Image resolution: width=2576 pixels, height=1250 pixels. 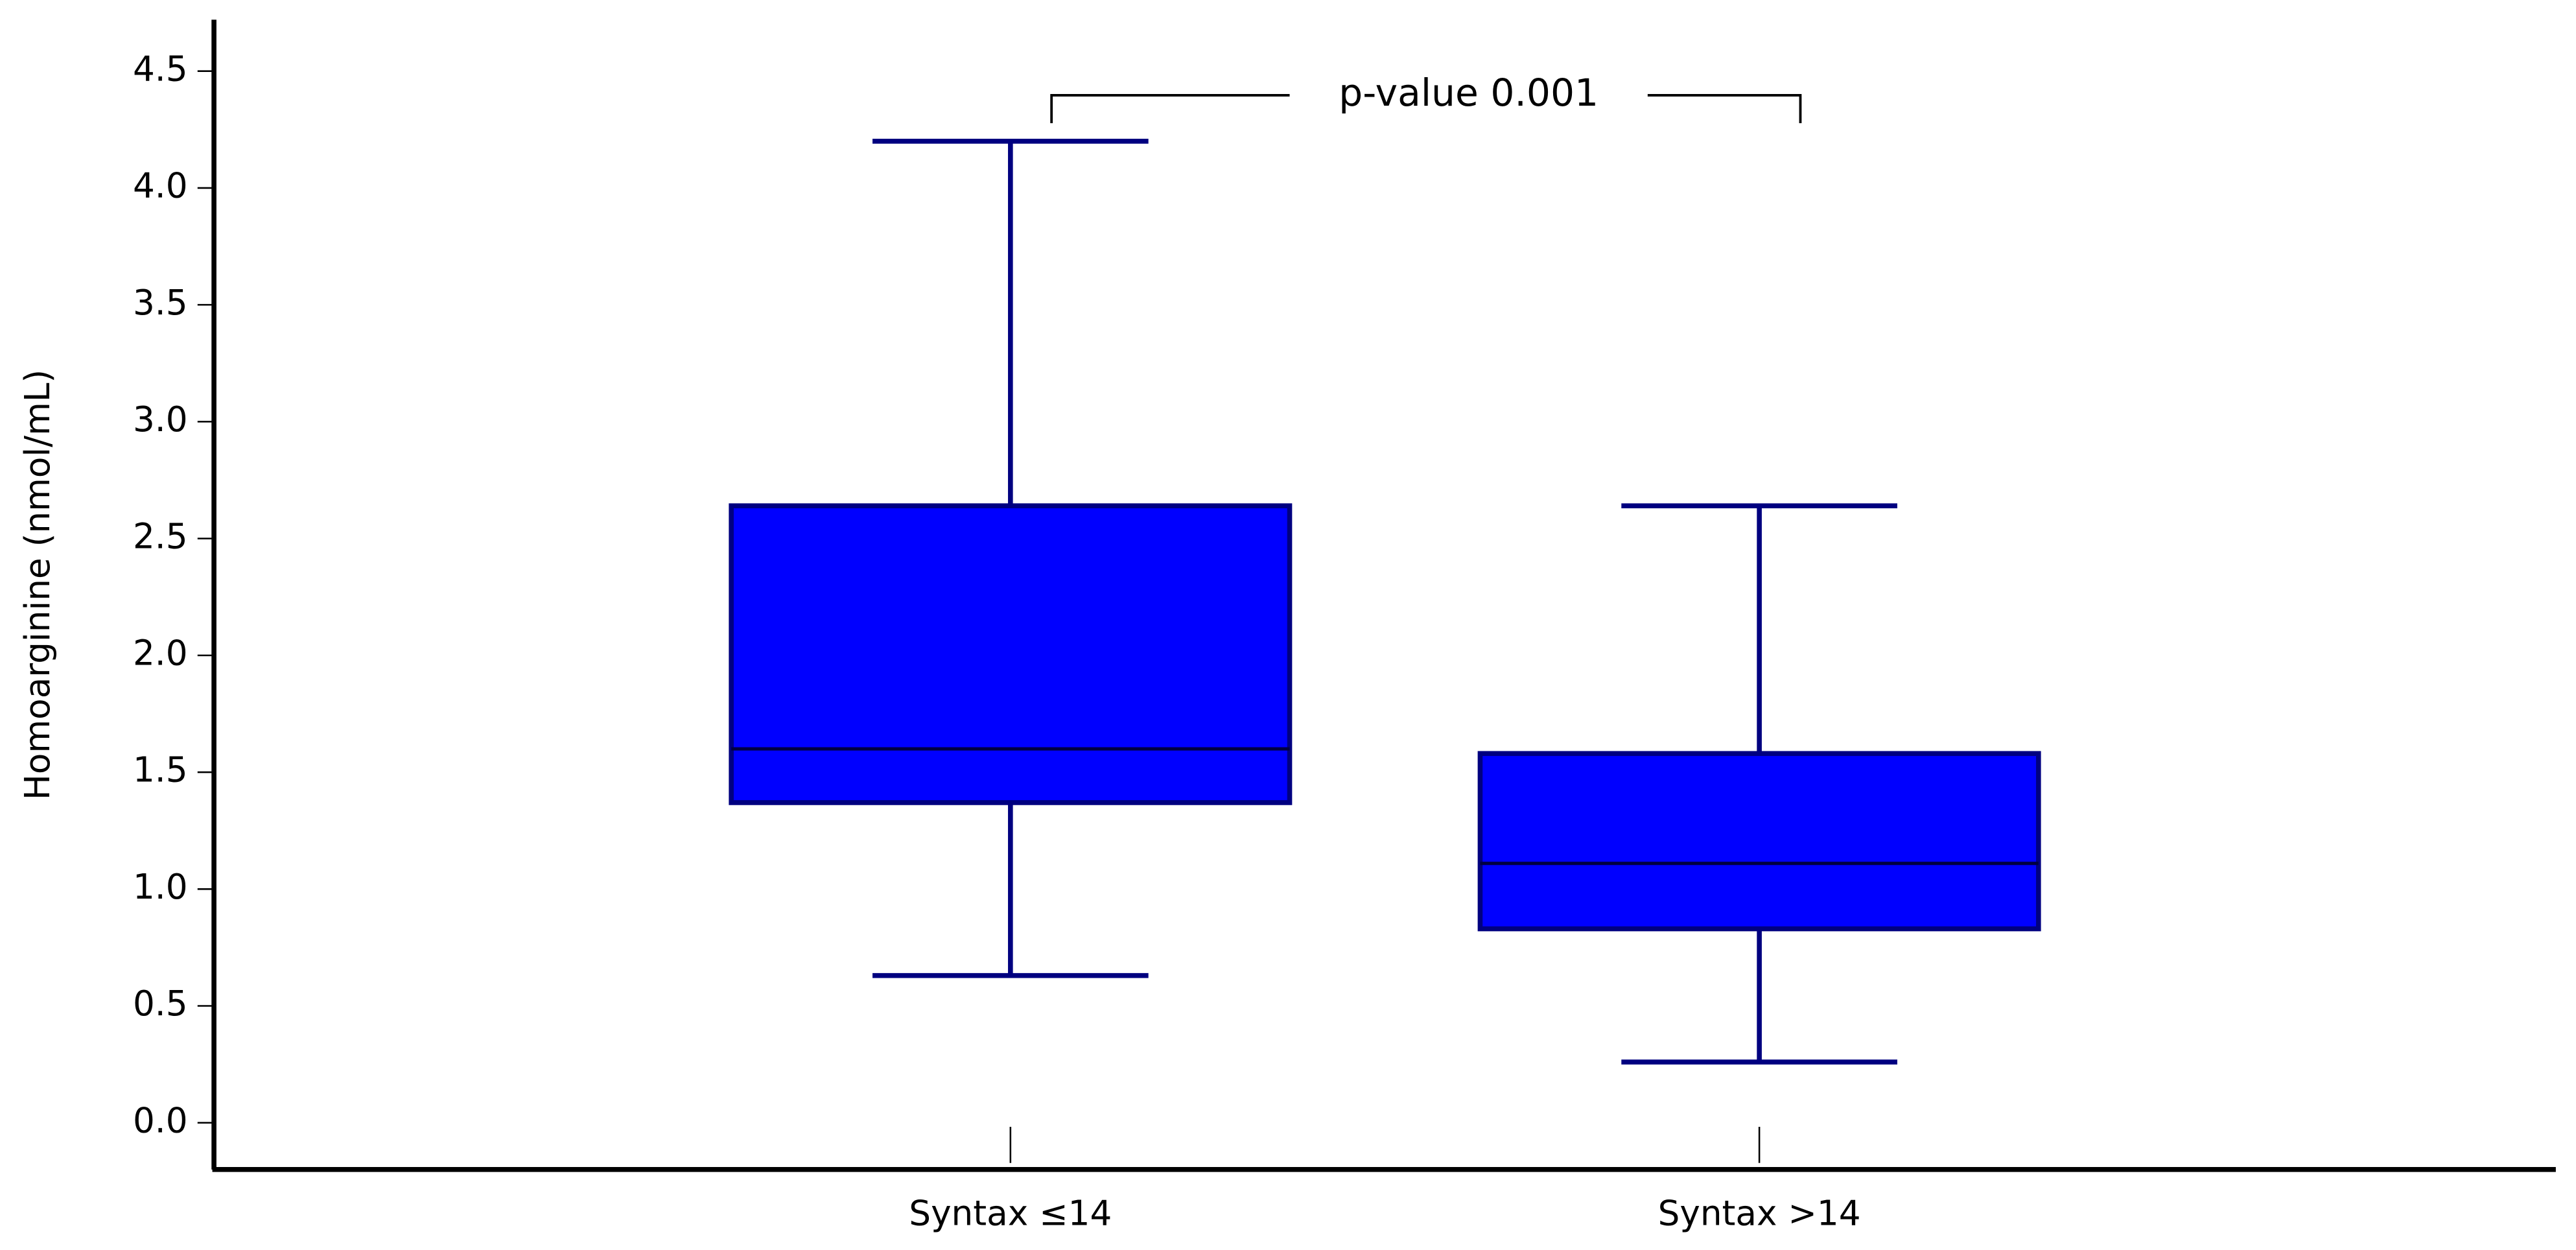 What do you see at coordinates (1468, 93) in the screenshot?
I see `annotation: p-value 0.001` at bounding box center [1468, 93].